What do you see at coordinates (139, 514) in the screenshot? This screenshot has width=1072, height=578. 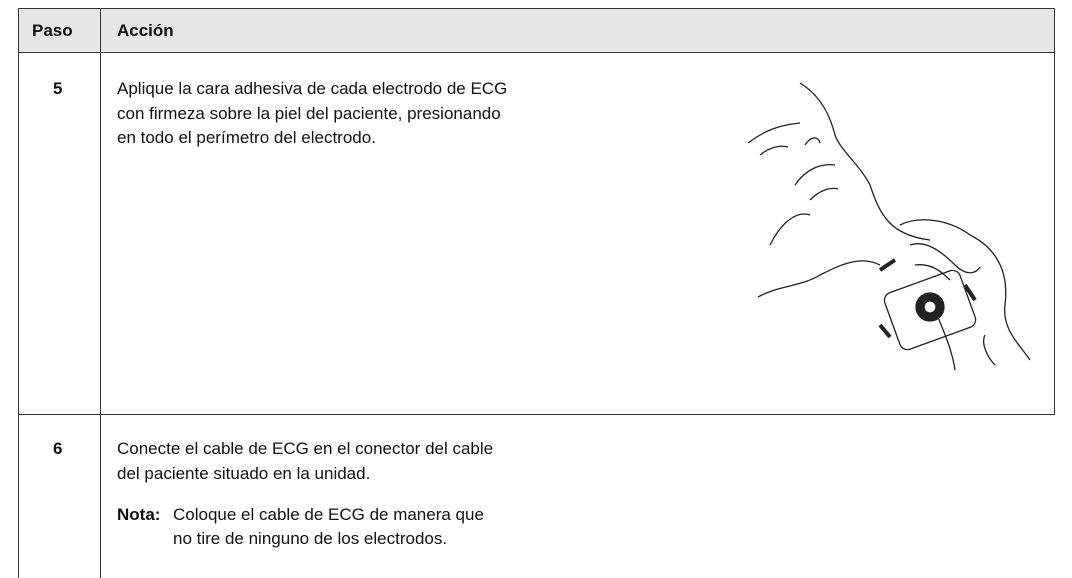 I see `note-label: Nota:` at bounding box center [139, 514].